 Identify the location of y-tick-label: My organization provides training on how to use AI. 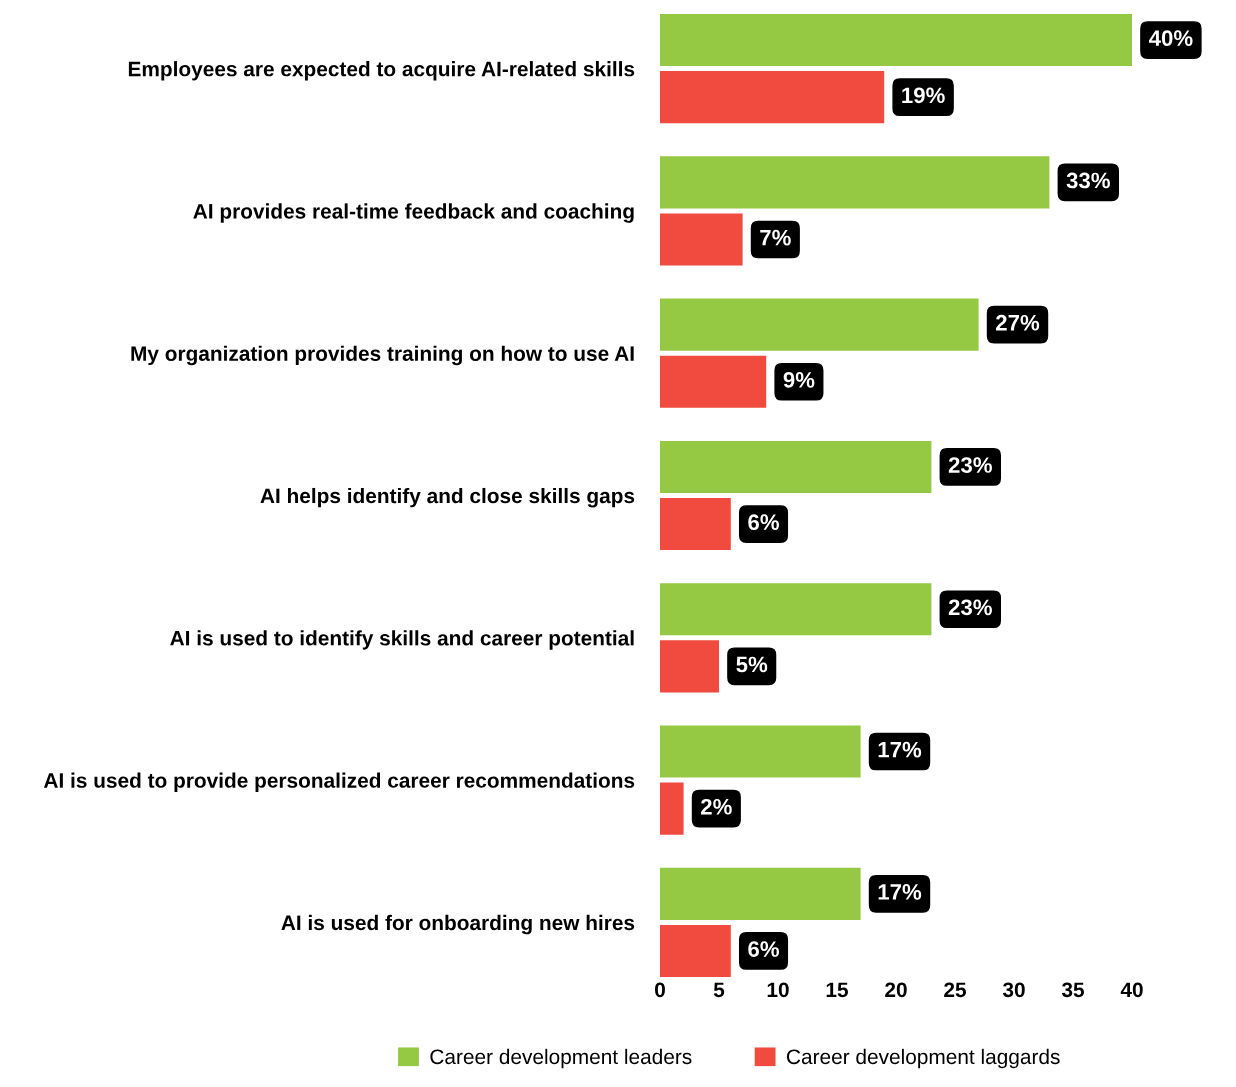
(382, 355).